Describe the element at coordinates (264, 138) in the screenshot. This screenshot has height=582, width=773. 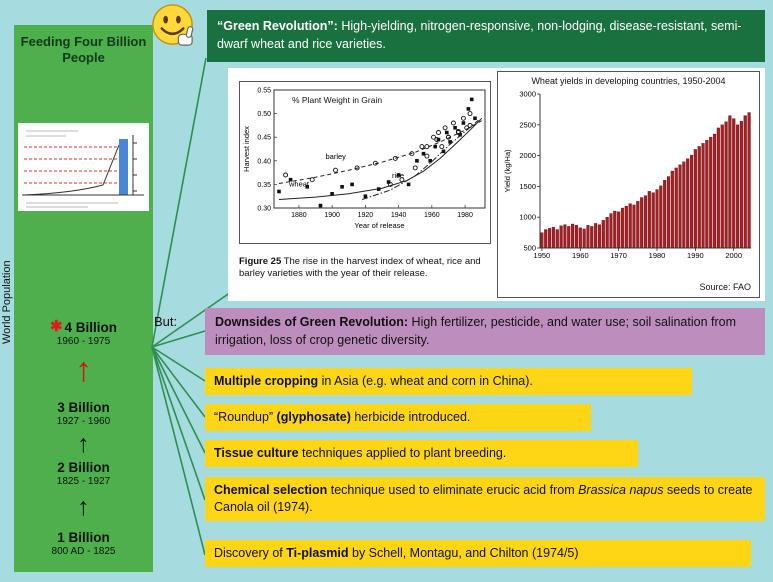
I see `svg-text: 0.45` at that location.